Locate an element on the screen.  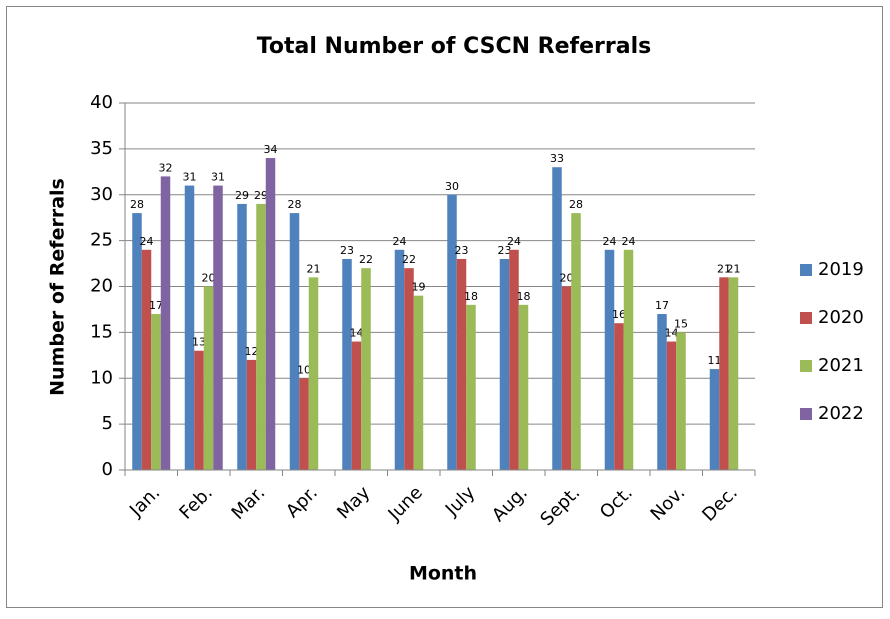
x-axis-title: Month is located at coordinates (443, 574).